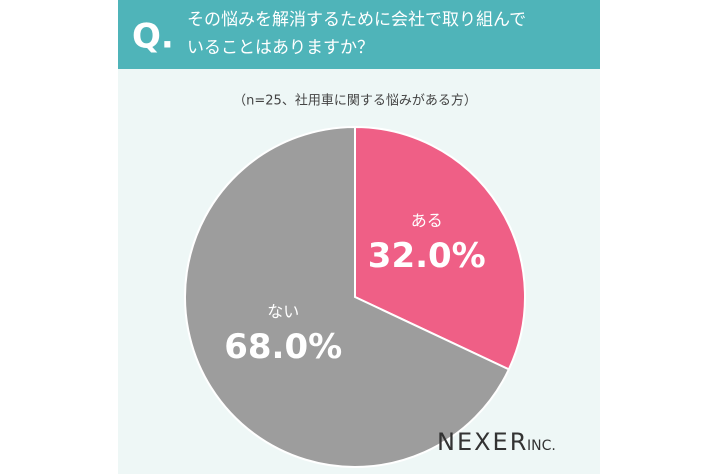 This screenshot has width=710, height=474. What do you see at coordinates (359, 34) in the screenshot?
I see `header-bar` at bounding box center [359, 34].